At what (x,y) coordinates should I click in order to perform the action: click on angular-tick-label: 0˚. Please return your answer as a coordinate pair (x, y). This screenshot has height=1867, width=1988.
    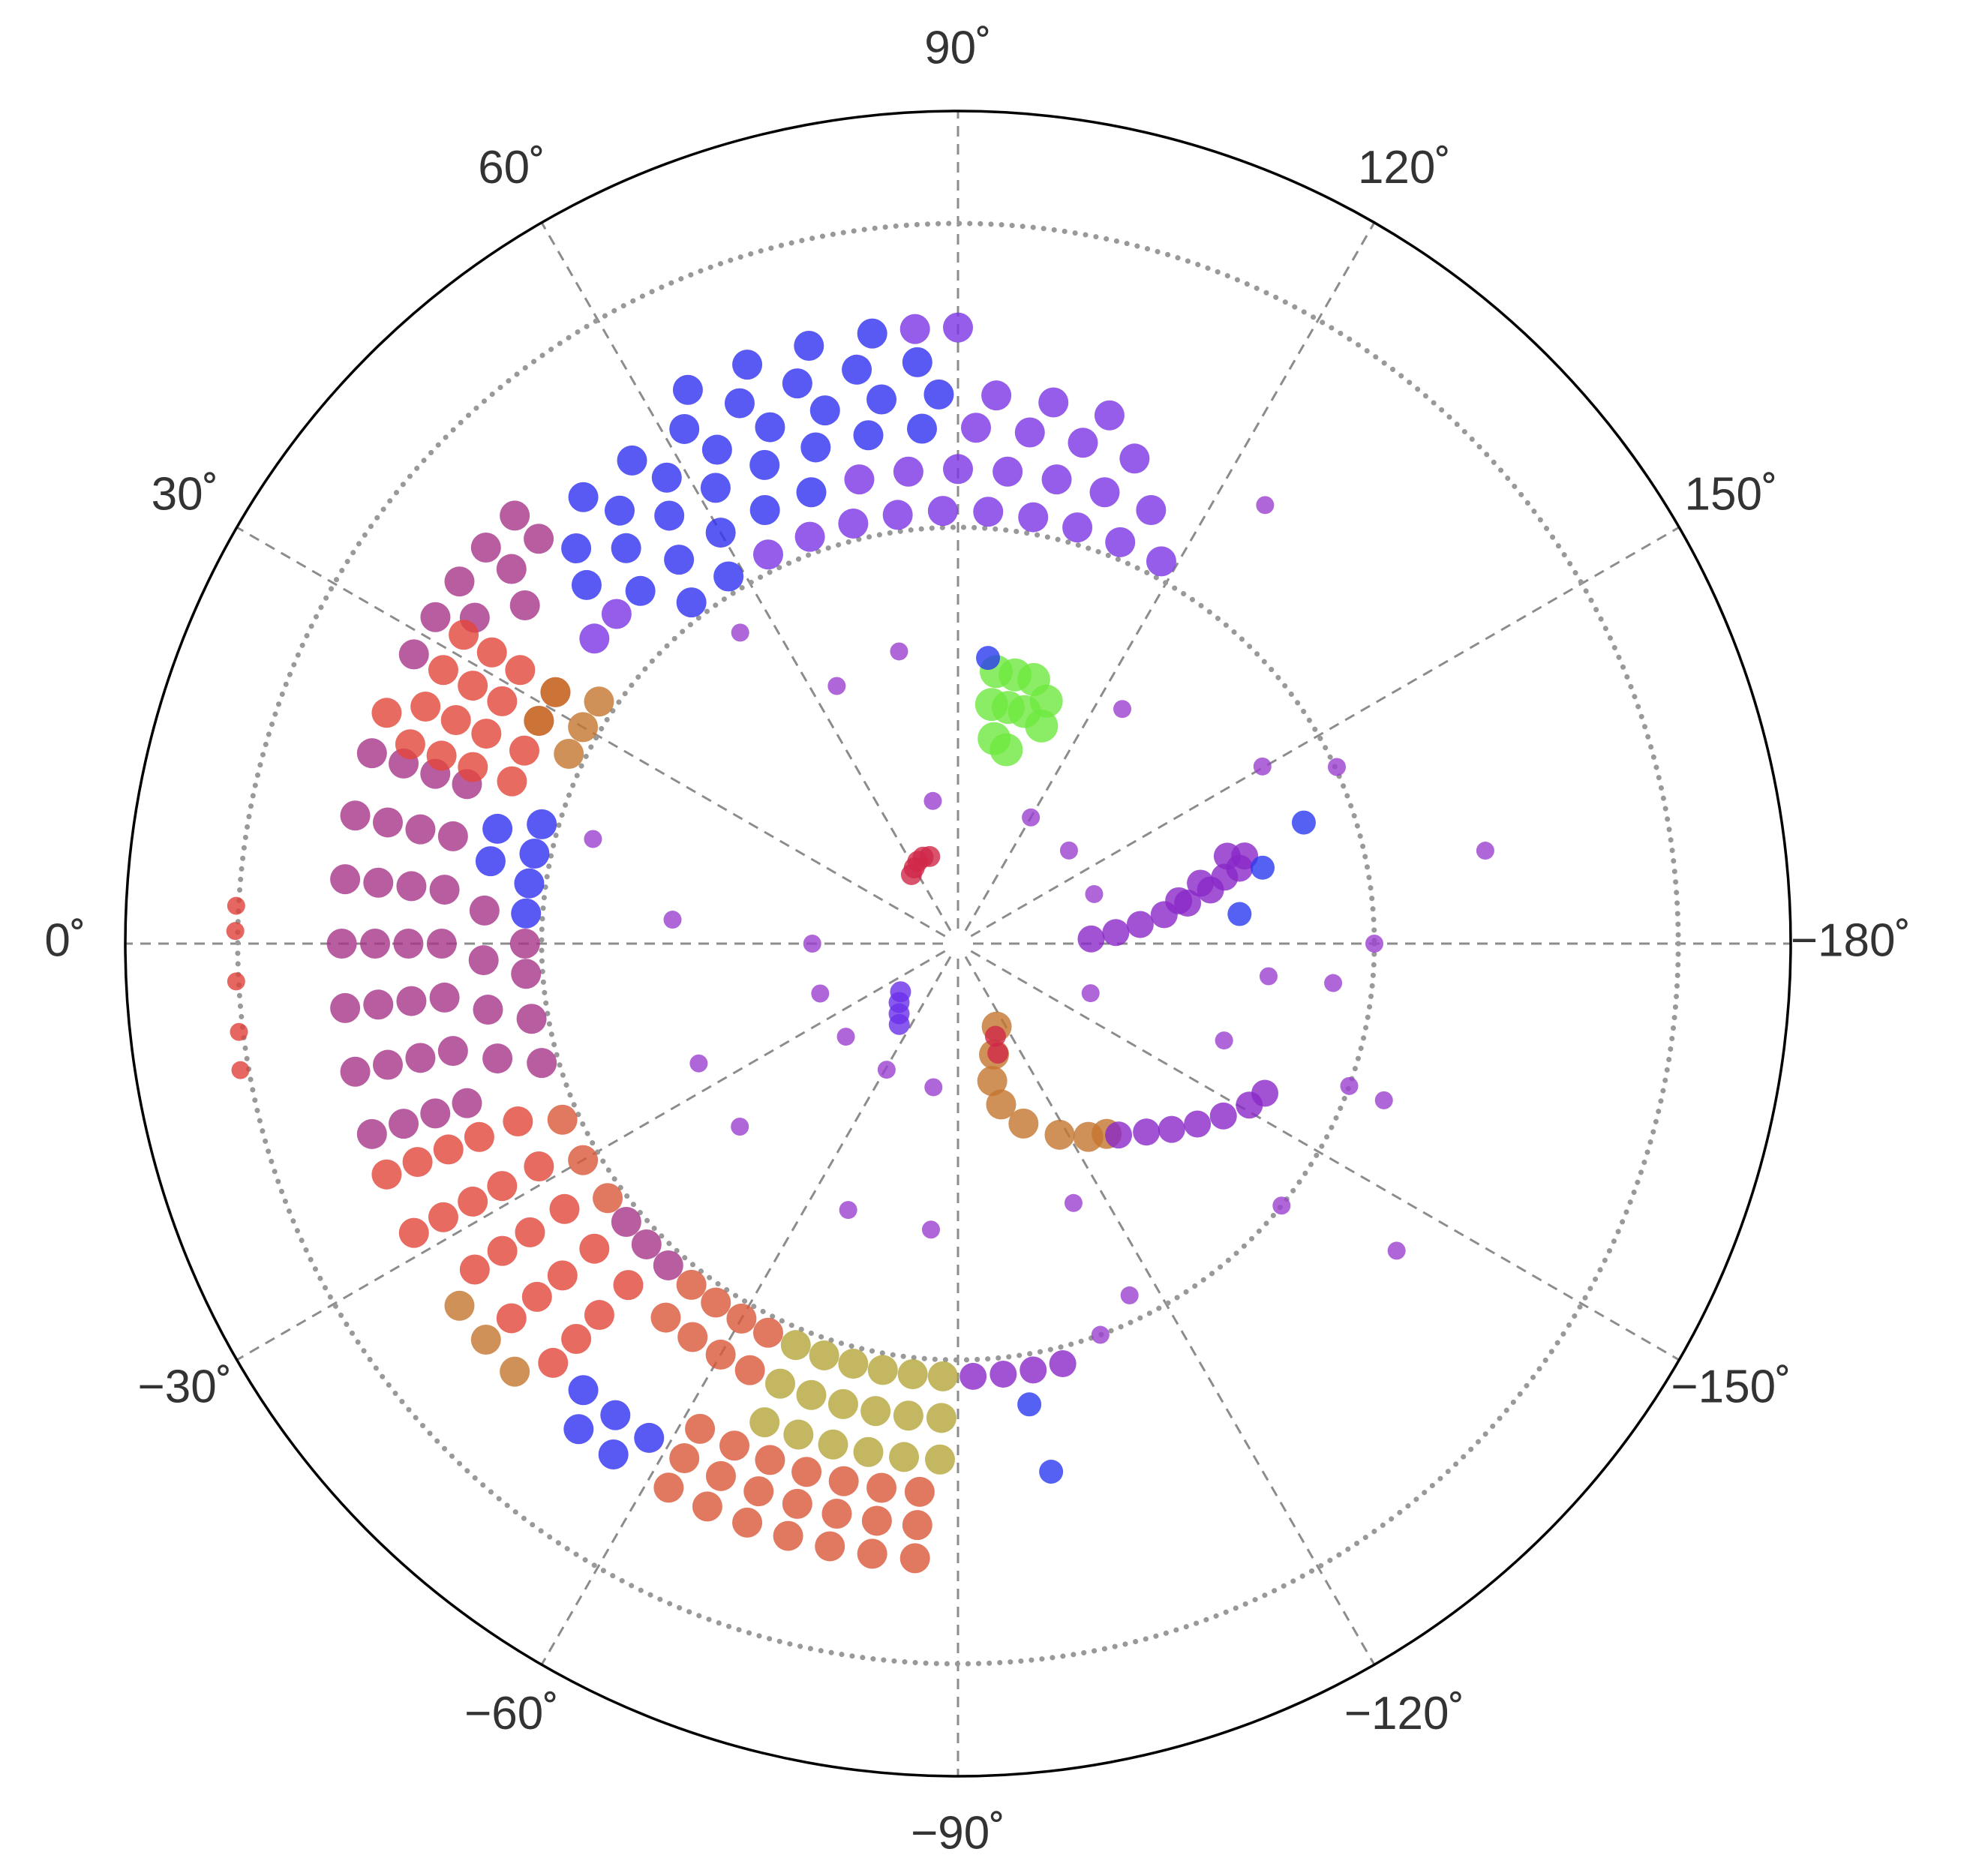
    Looking at the image, I should click on (65, 940).